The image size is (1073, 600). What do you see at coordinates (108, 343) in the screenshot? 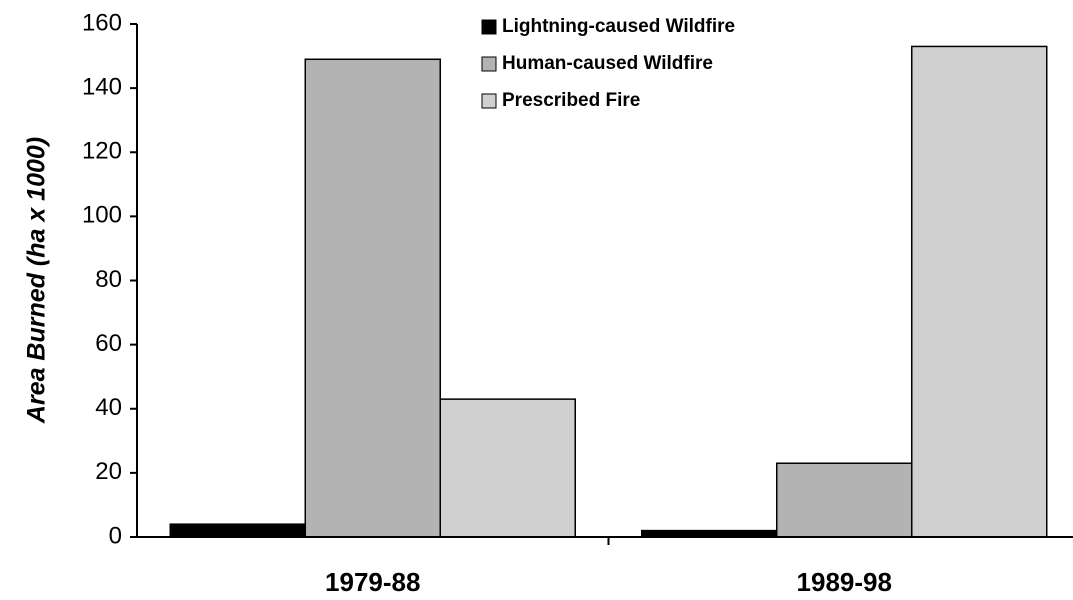
I see `y-tick-label: 60` at bounding box center [108, 343].